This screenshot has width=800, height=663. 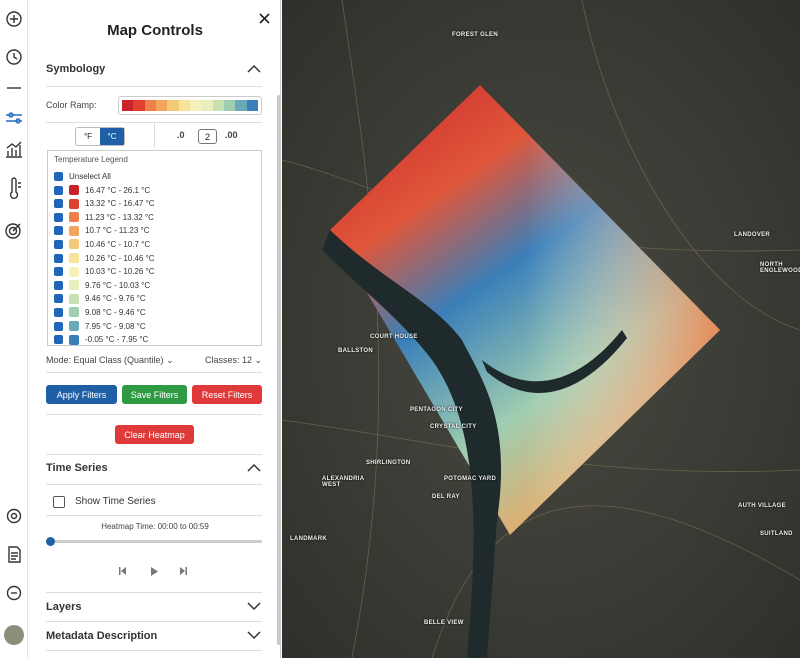 What do you see at coordinates (102, 636) in the screenshot?
I see `section-heading: Metadata Description` at bounding box center [102, 636].